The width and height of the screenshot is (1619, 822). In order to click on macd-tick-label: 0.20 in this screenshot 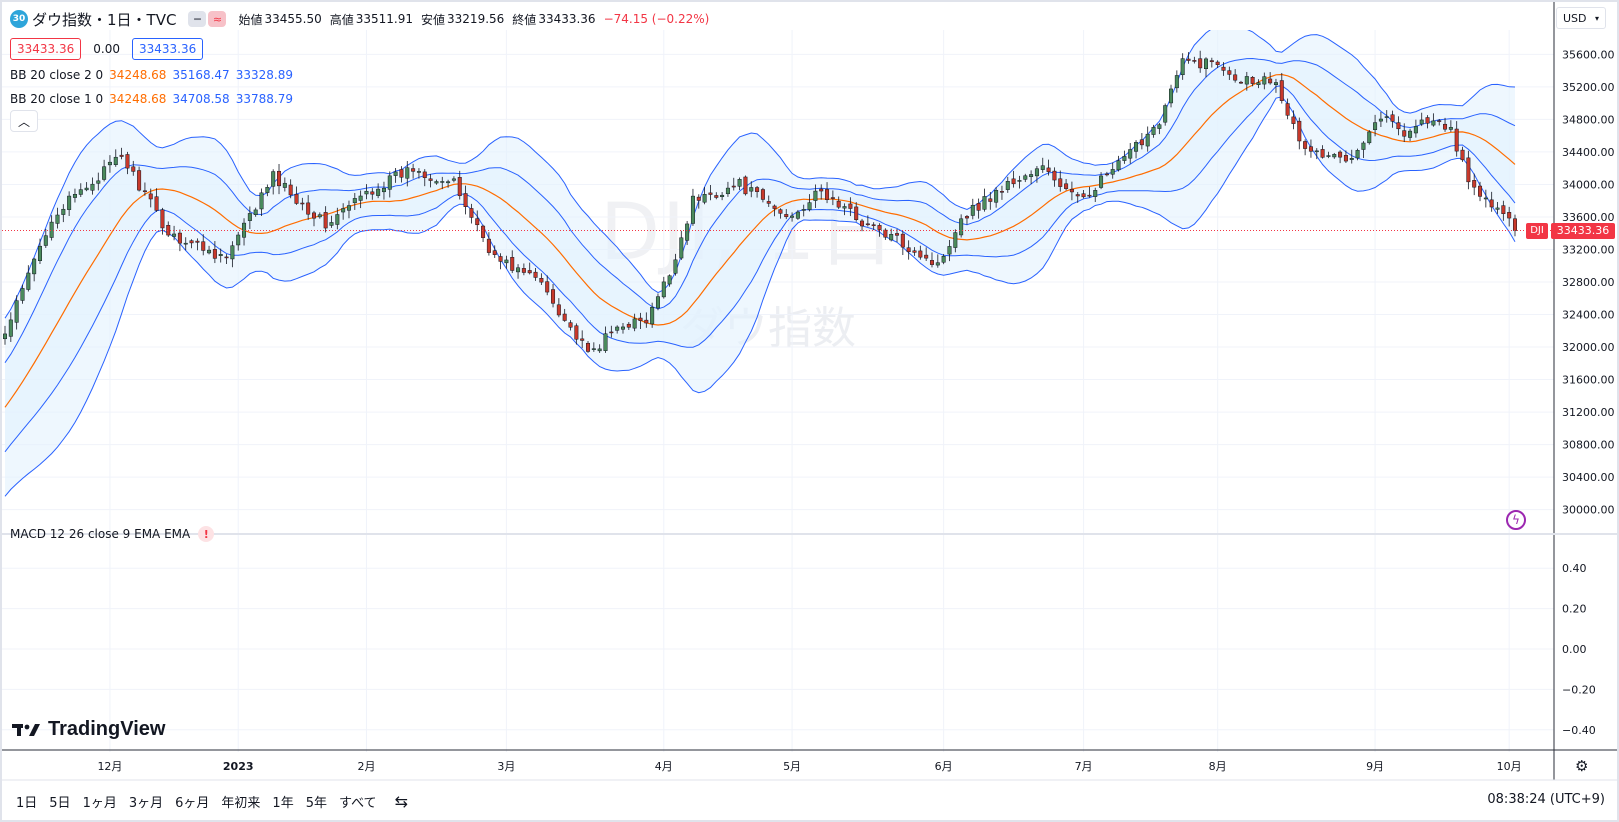, I will do `click(1574, 609)`.